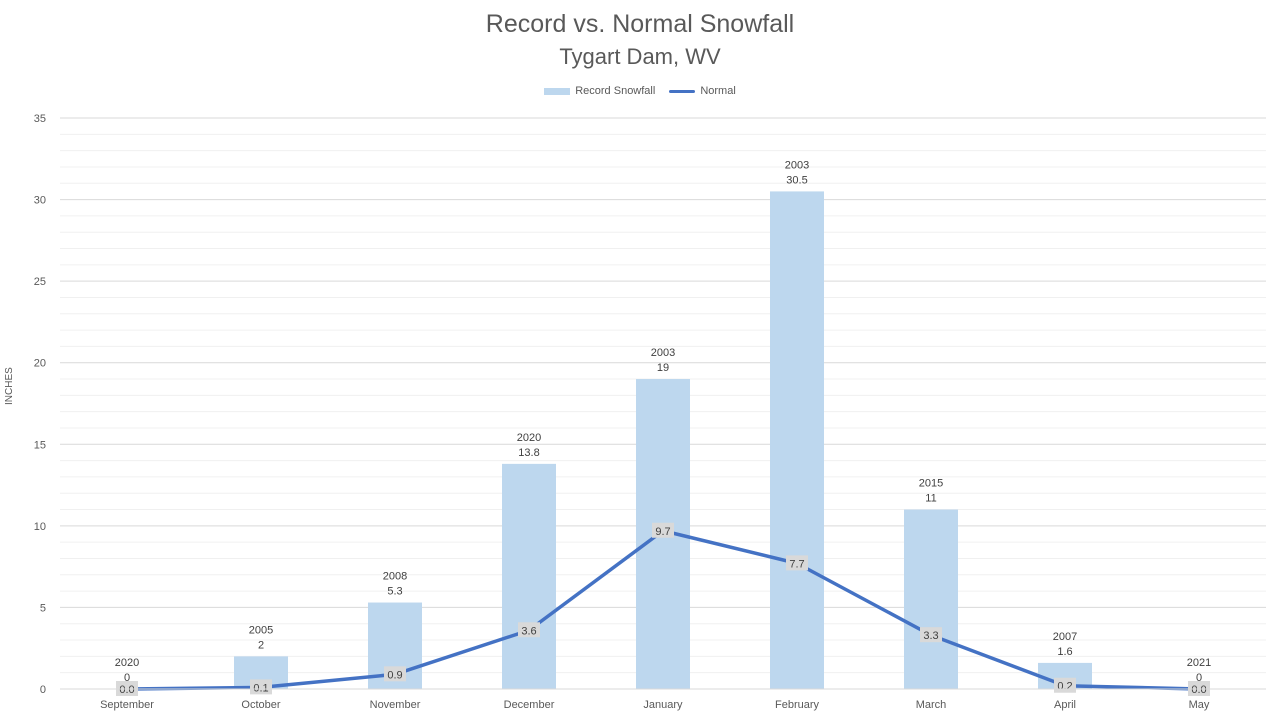 The width and height of the screenshot is (1280, 720). I want to click on chart-legend: Record Snowfall Normal, so click(640, 91).